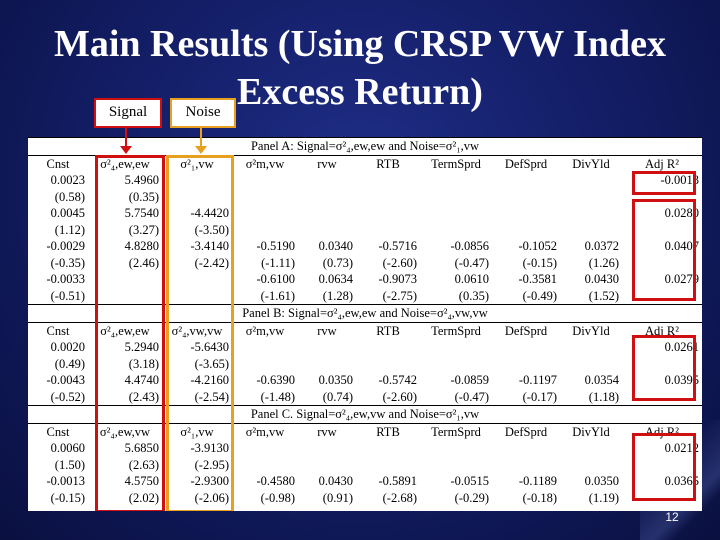  What do you see at coordinates (603, 262) in the screenshot?
I see `table-cell: (1.26)` at bounding box center [603, 262].